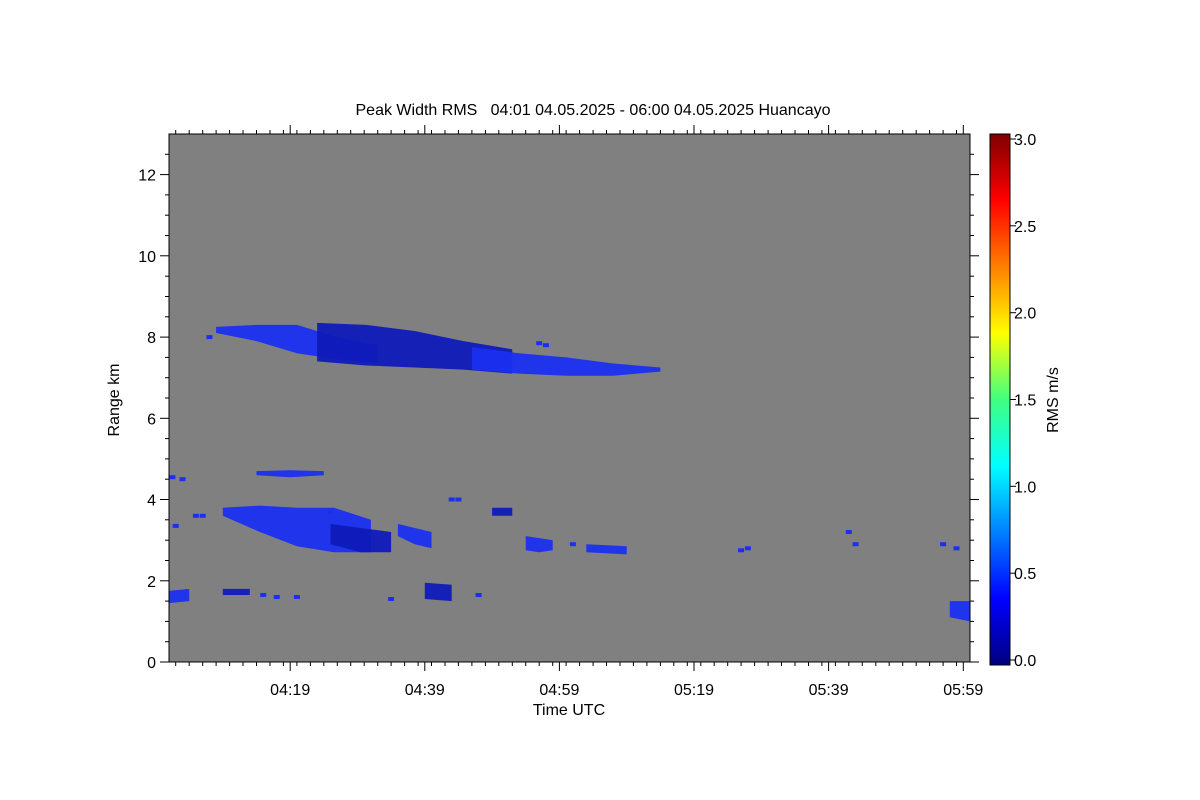 The image size is (1200, 800). I want to click on x-axis-label: Time UTC, so click(569, 710).